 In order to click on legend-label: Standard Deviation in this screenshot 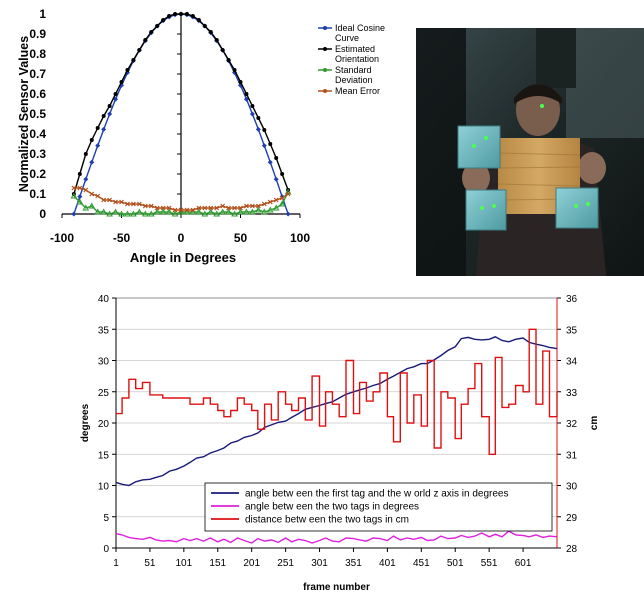, I will do `click(354, 75)`.